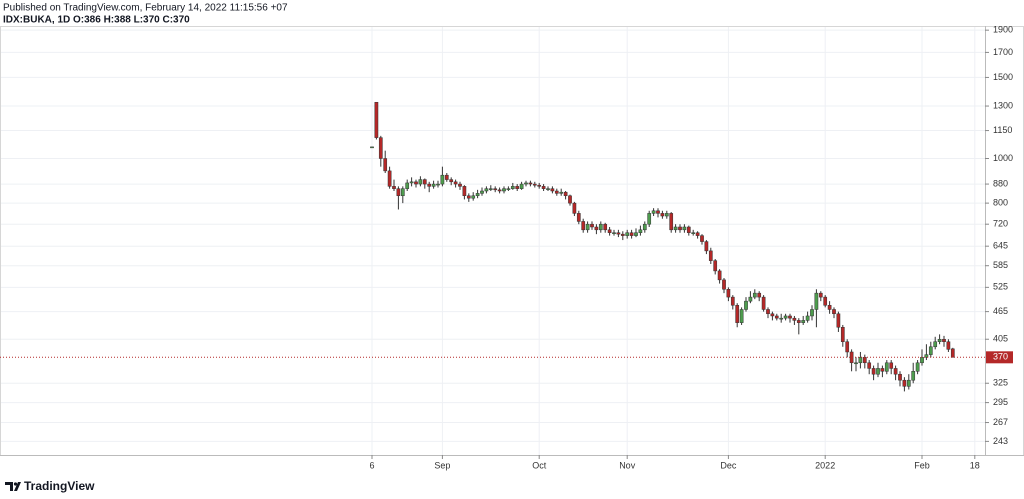  What do you see at coordinates (1000, 402) in the screenshot?
I see `y-tick-label: 295` at bounding box center [1000, 402].